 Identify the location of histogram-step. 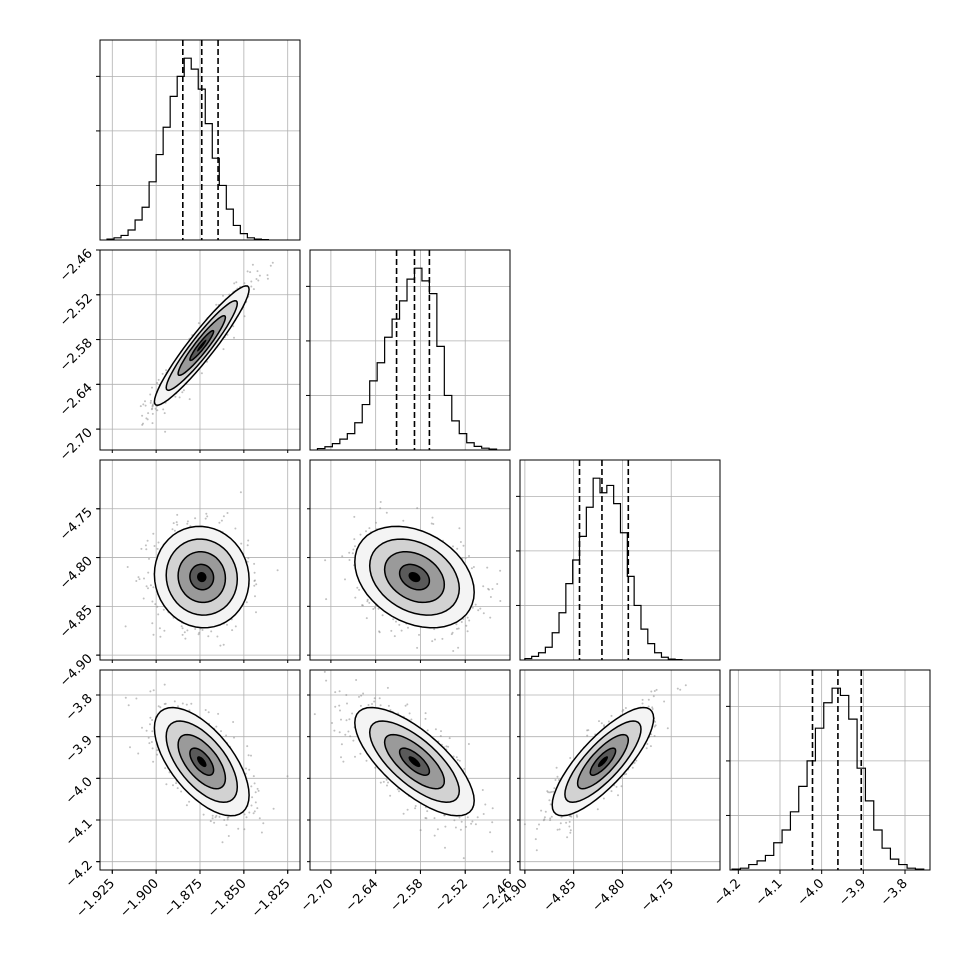
(603, 569).